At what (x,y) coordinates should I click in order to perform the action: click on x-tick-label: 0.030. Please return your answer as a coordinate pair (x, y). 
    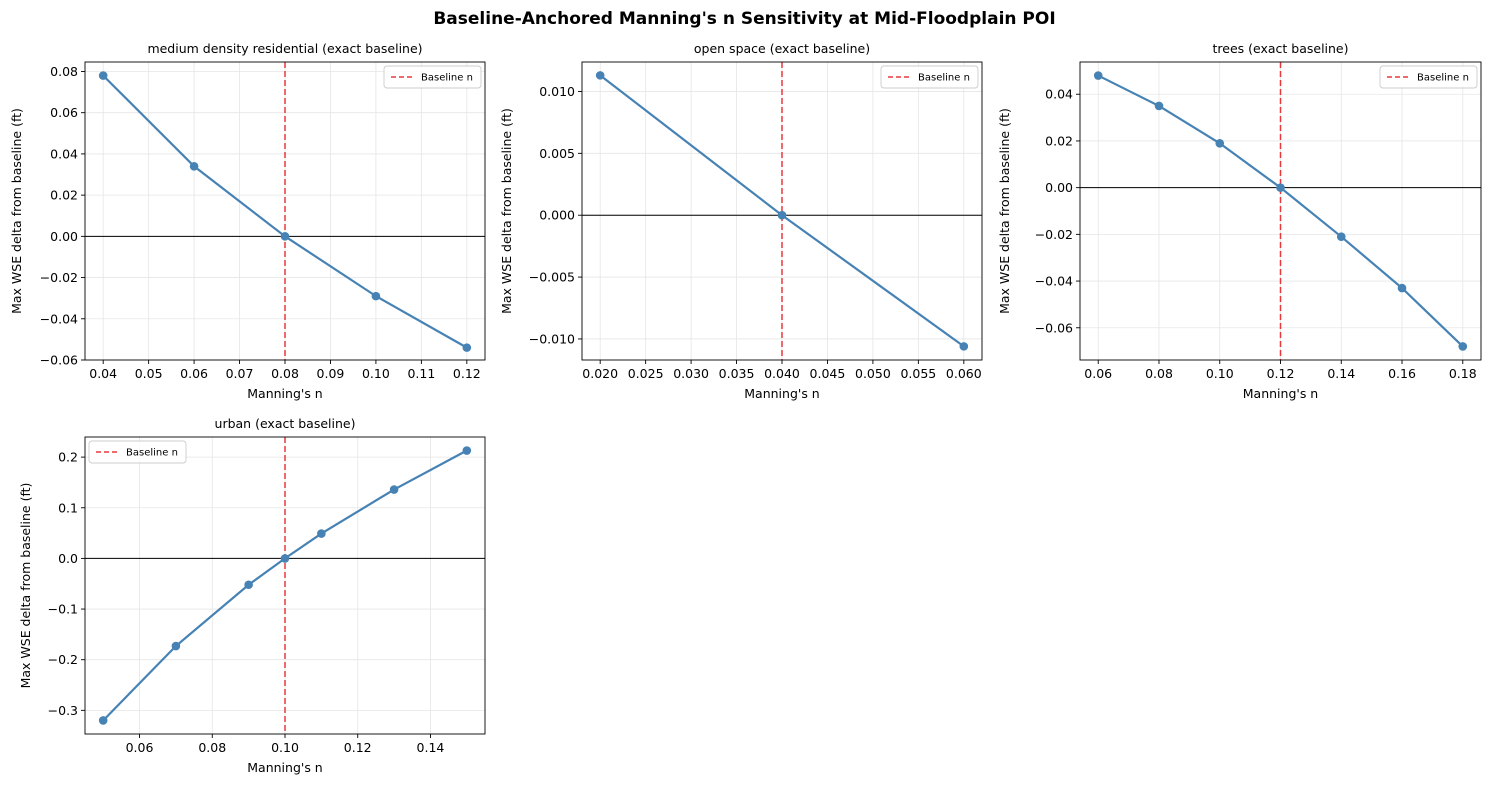
    Looking at the image, I should click on (691, 373).